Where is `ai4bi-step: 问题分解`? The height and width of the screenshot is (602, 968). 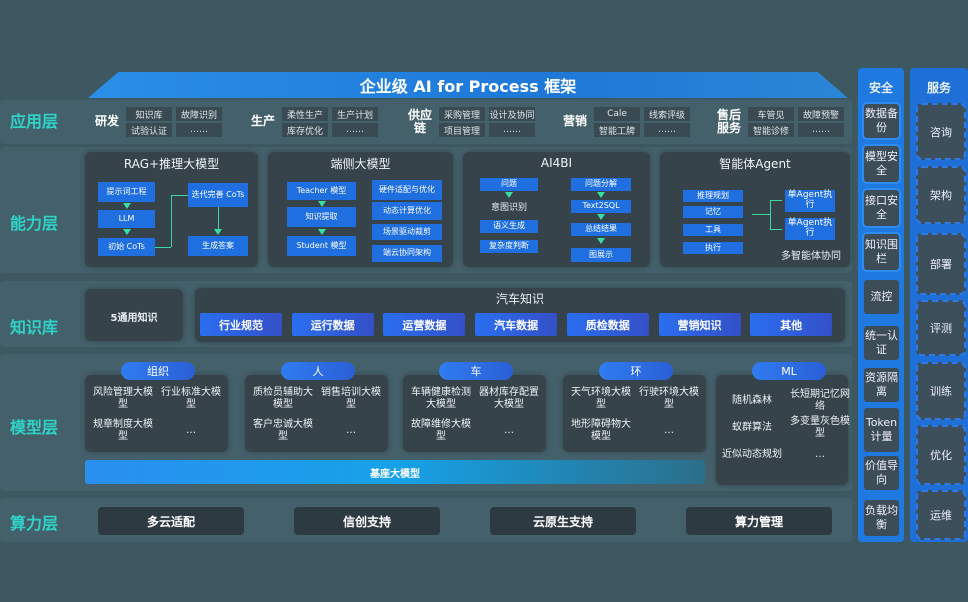 ai4bi-step: 问题分解 is located at coordinates (601, 184).